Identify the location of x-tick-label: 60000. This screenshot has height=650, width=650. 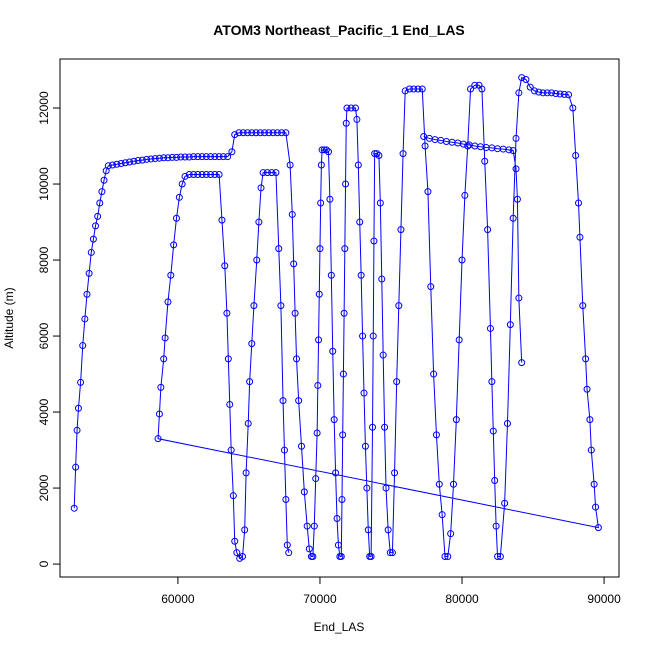
(178, 599).